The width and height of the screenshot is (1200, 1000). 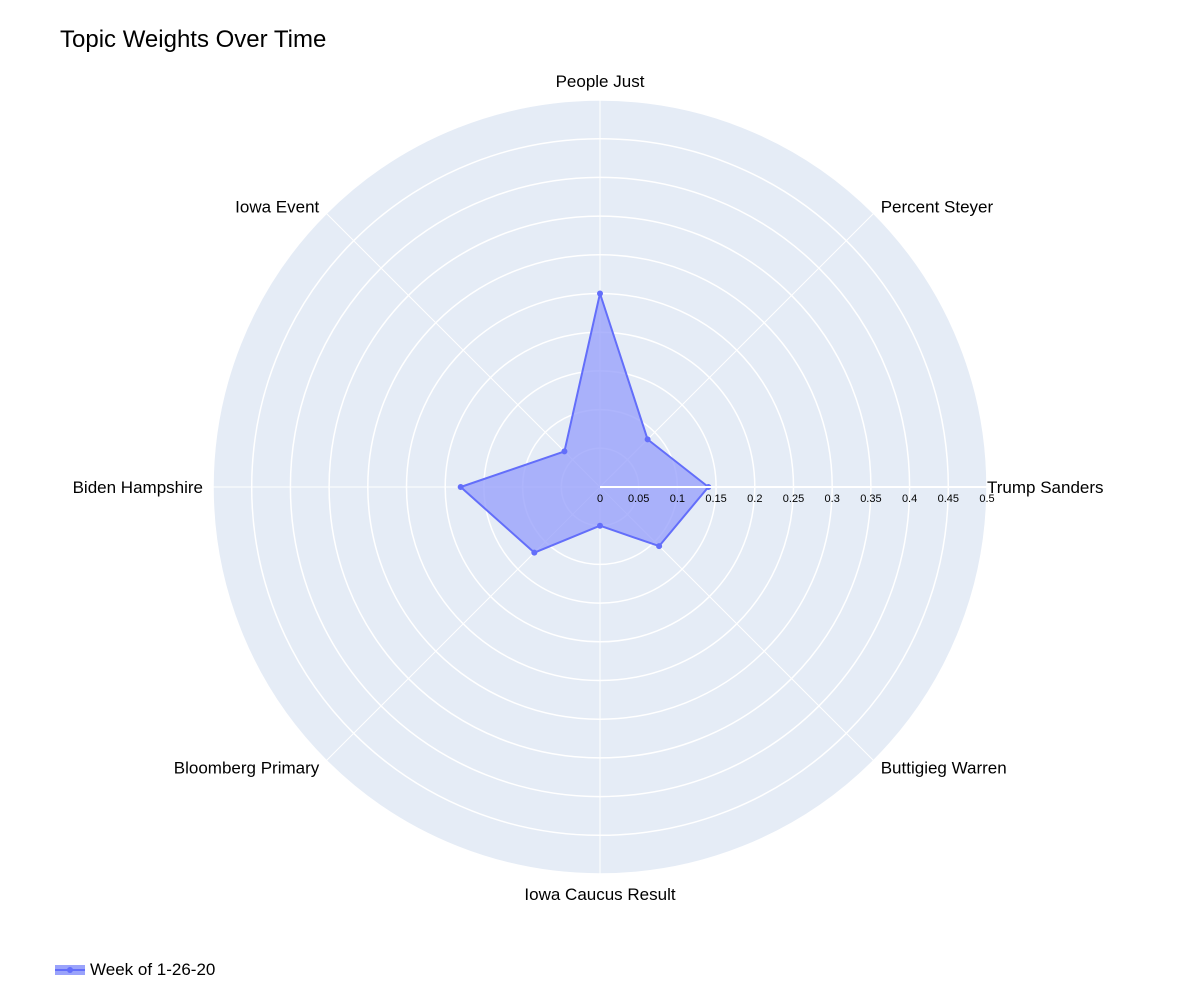 What do you see at coordinates (754, 499) in the screenshot?
I see `radial-tick-label: 0.2` at bounding box center [754, 499].